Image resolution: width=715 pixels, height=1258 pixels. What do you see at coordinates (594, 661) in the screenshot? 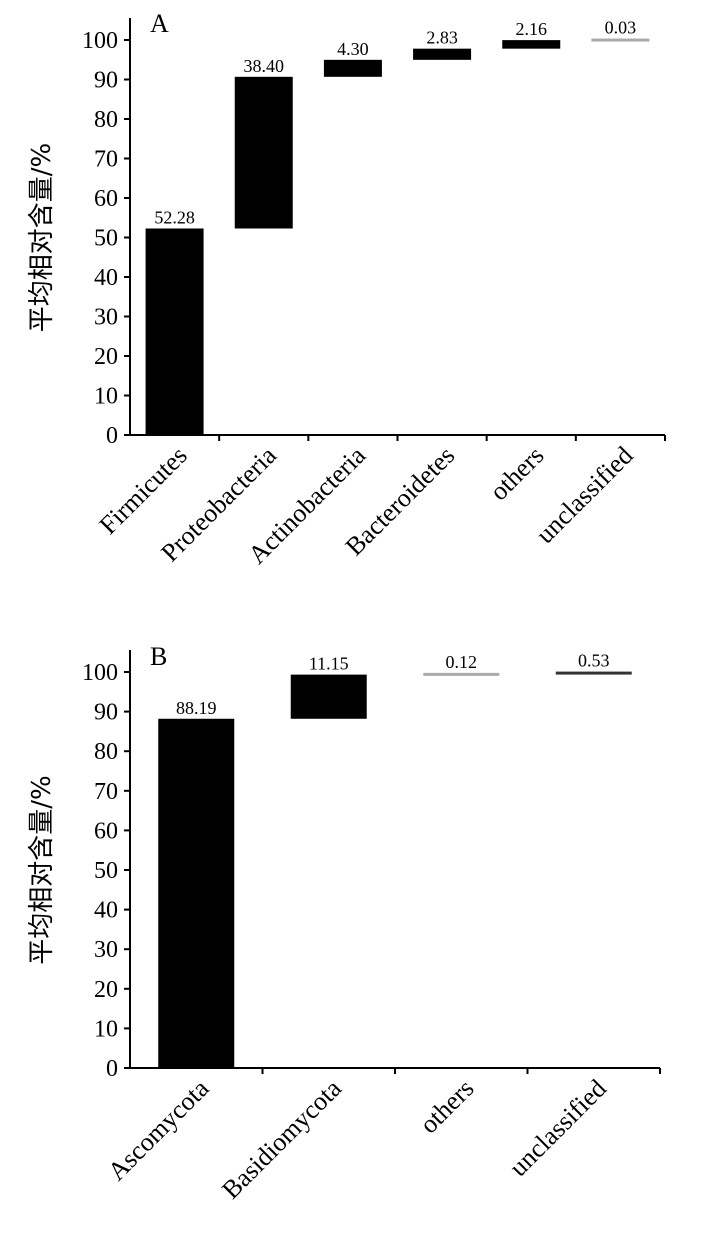
I see `data-label: 0.53` at bounding box center [594, 661].